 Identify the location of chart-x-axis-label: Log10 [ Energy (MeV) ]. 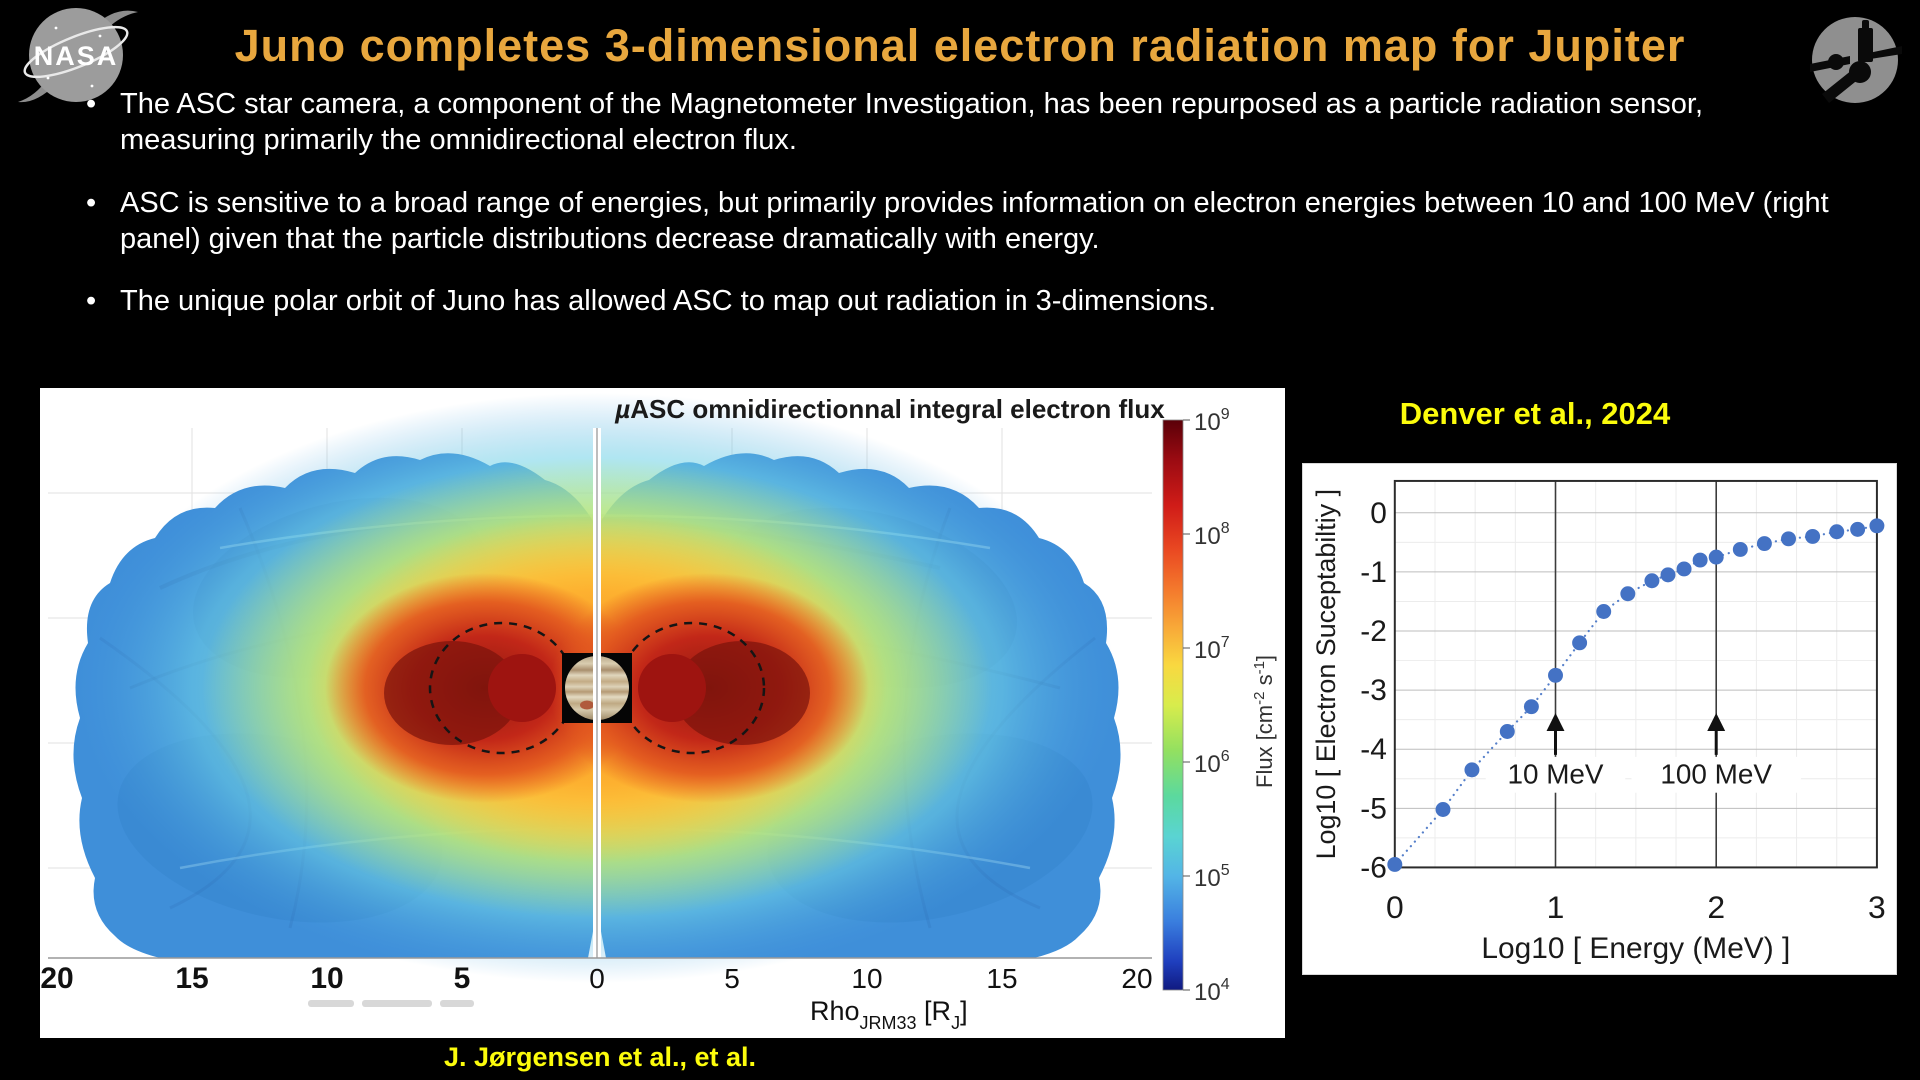
(1635, 948).